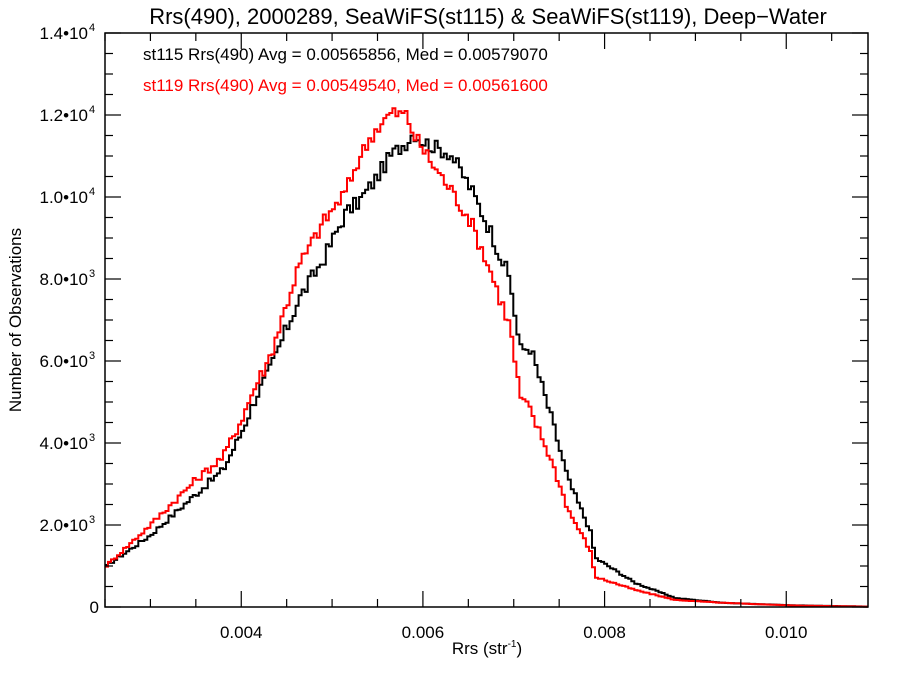  I want to click on x-tick-label: 0.004, so click(241, 632).